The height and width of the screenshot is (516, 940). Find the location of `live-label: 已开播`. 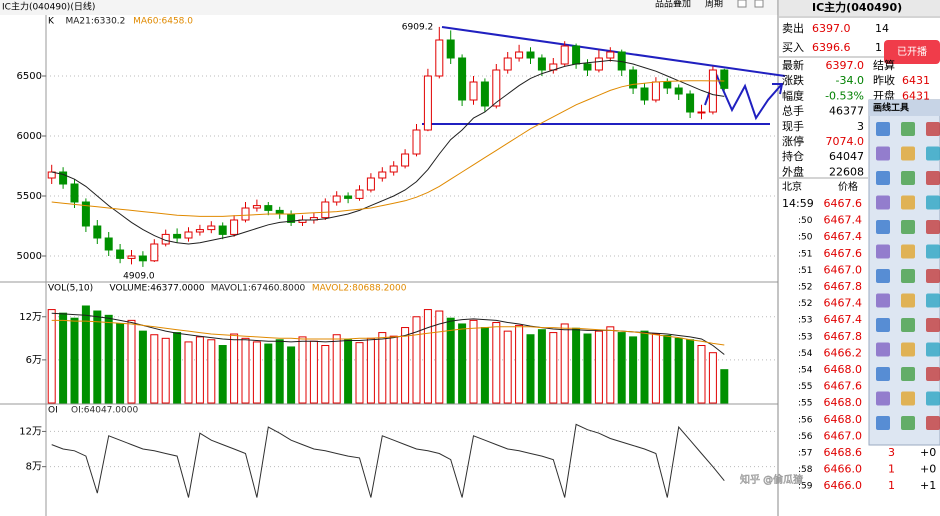

live-label: 已开播 is located at coordinates (912, 51).